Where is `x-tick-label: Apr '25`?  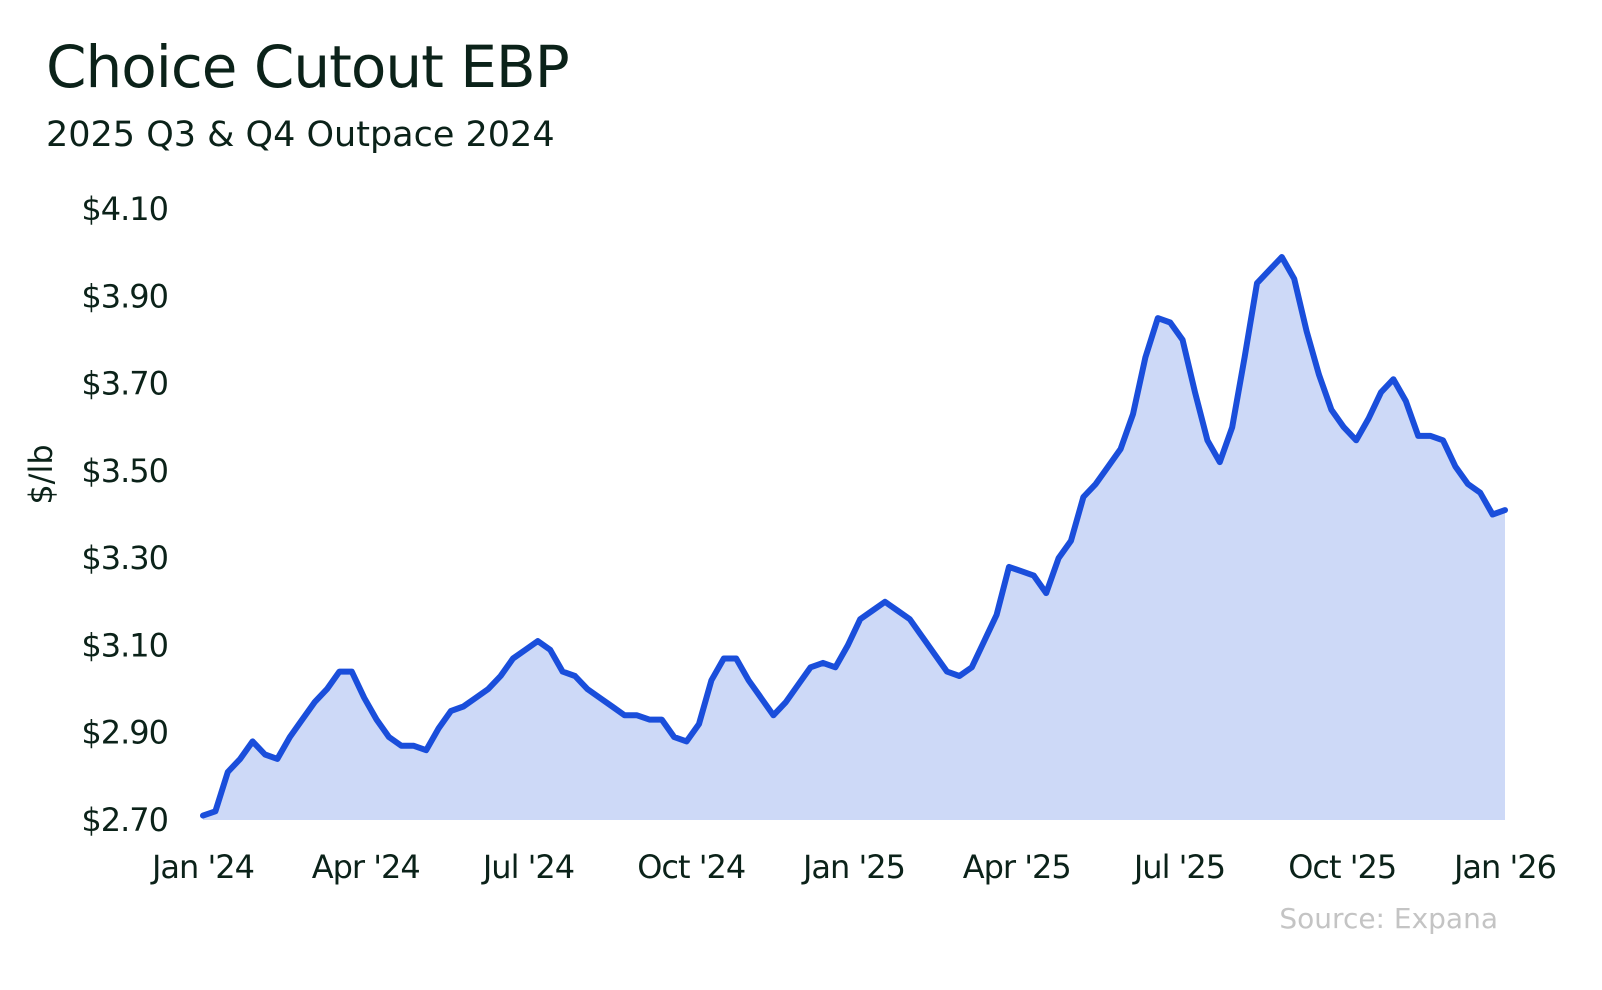 x-tick-label: Apr '25 is located at coordinates (1017, 867).